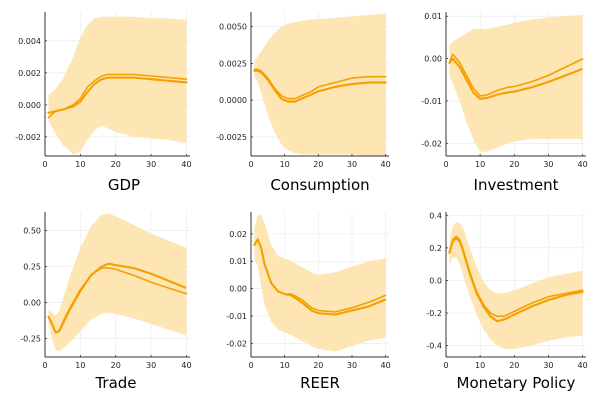 This screenshot has width=600, height=400. Describe the element at coordinates (233, 27) in the screenshot. I see `y-tick-label: 0.0050` at that location.